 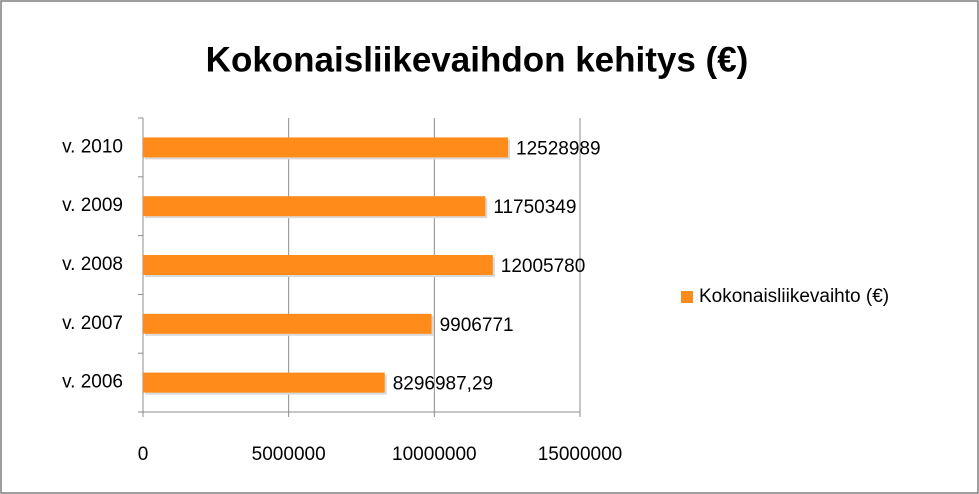 I want to click on y-tick-label: v. 2007, so click(x=92, y=323).